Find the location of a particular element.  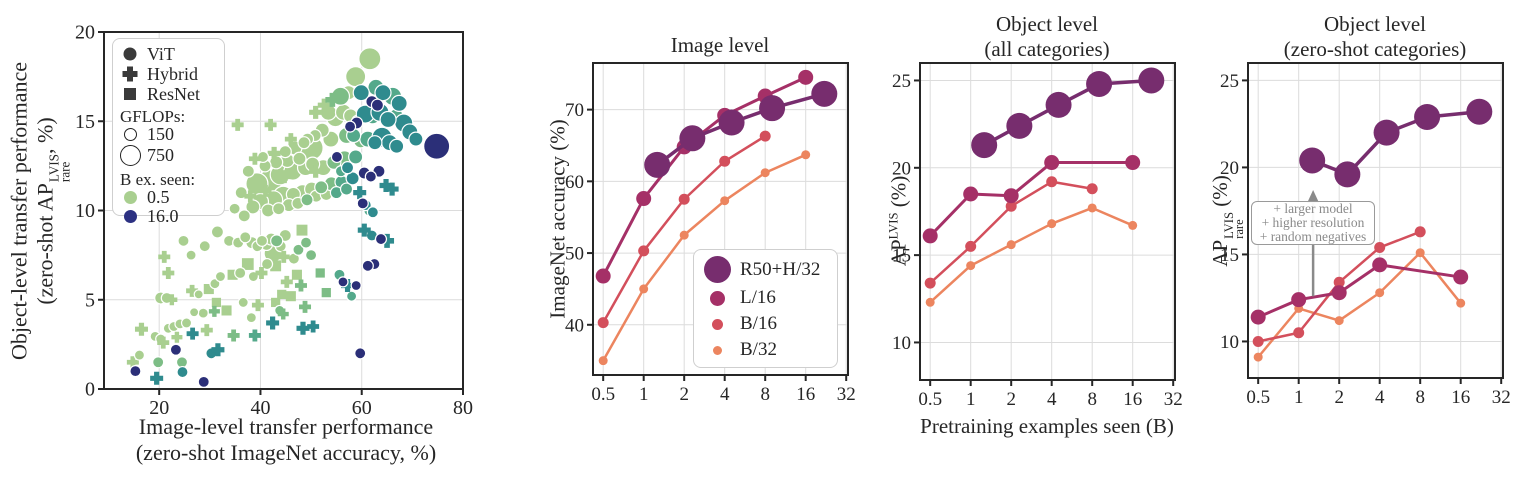

series-line-R50+H/32 is located at coordinates (1396, 143).